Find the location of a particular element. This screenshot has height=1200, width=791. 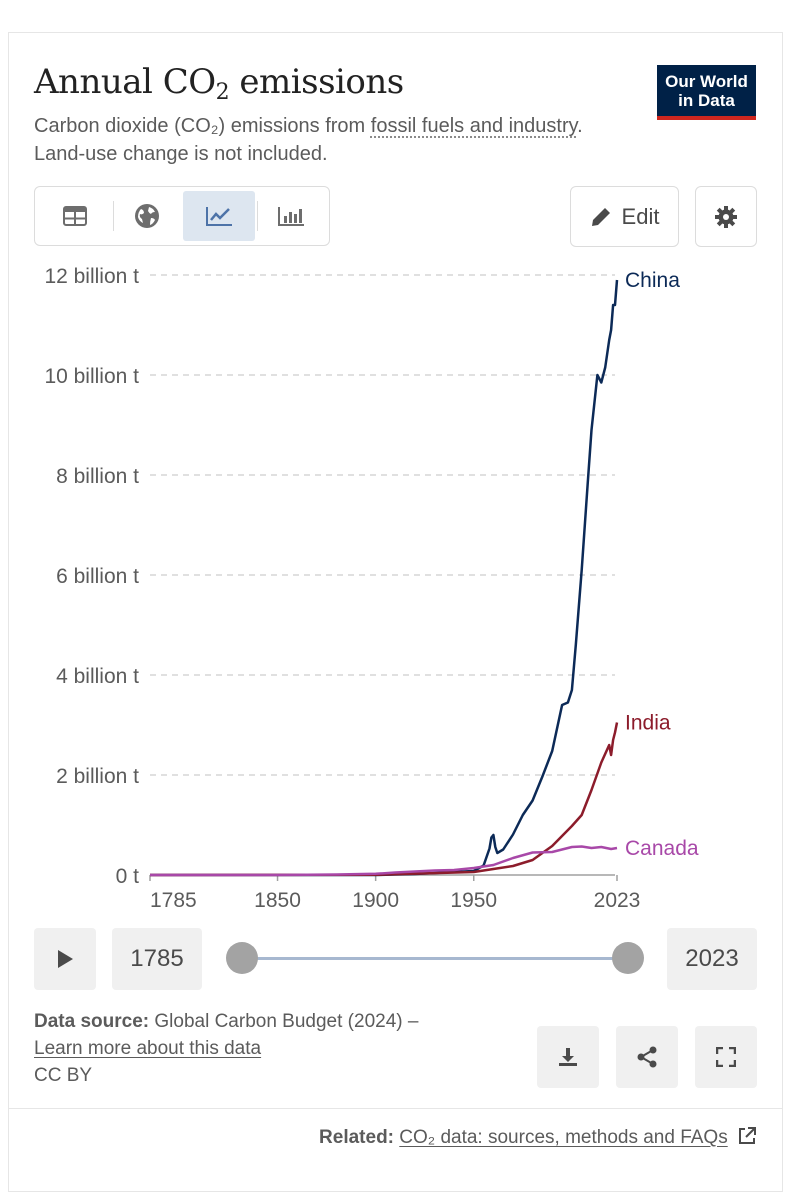

fullscreen-button is located at coordinates (726, 1057).